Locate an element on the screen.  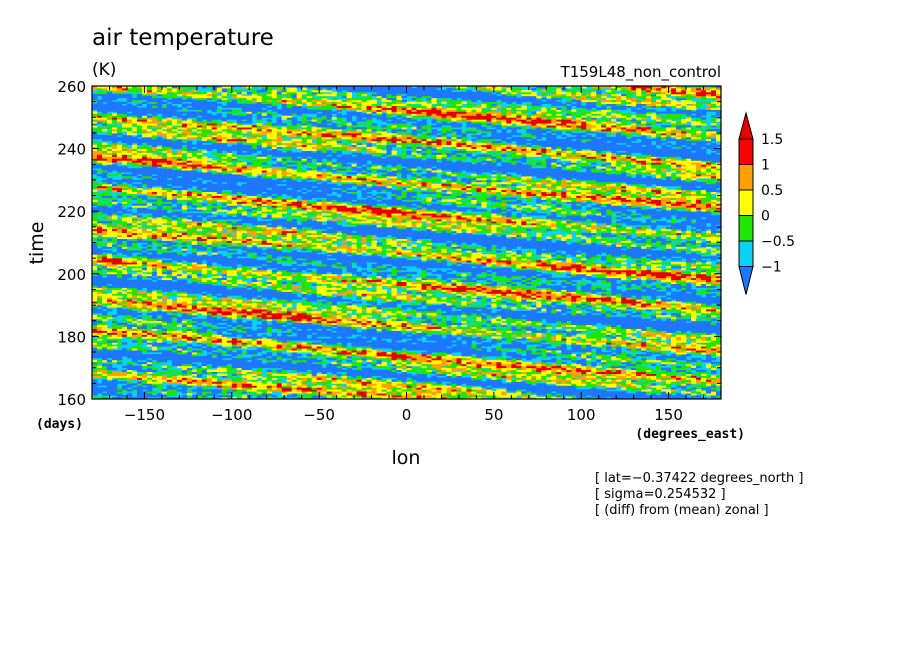
chart-title: air temperature is located at coordinates (183, 38).